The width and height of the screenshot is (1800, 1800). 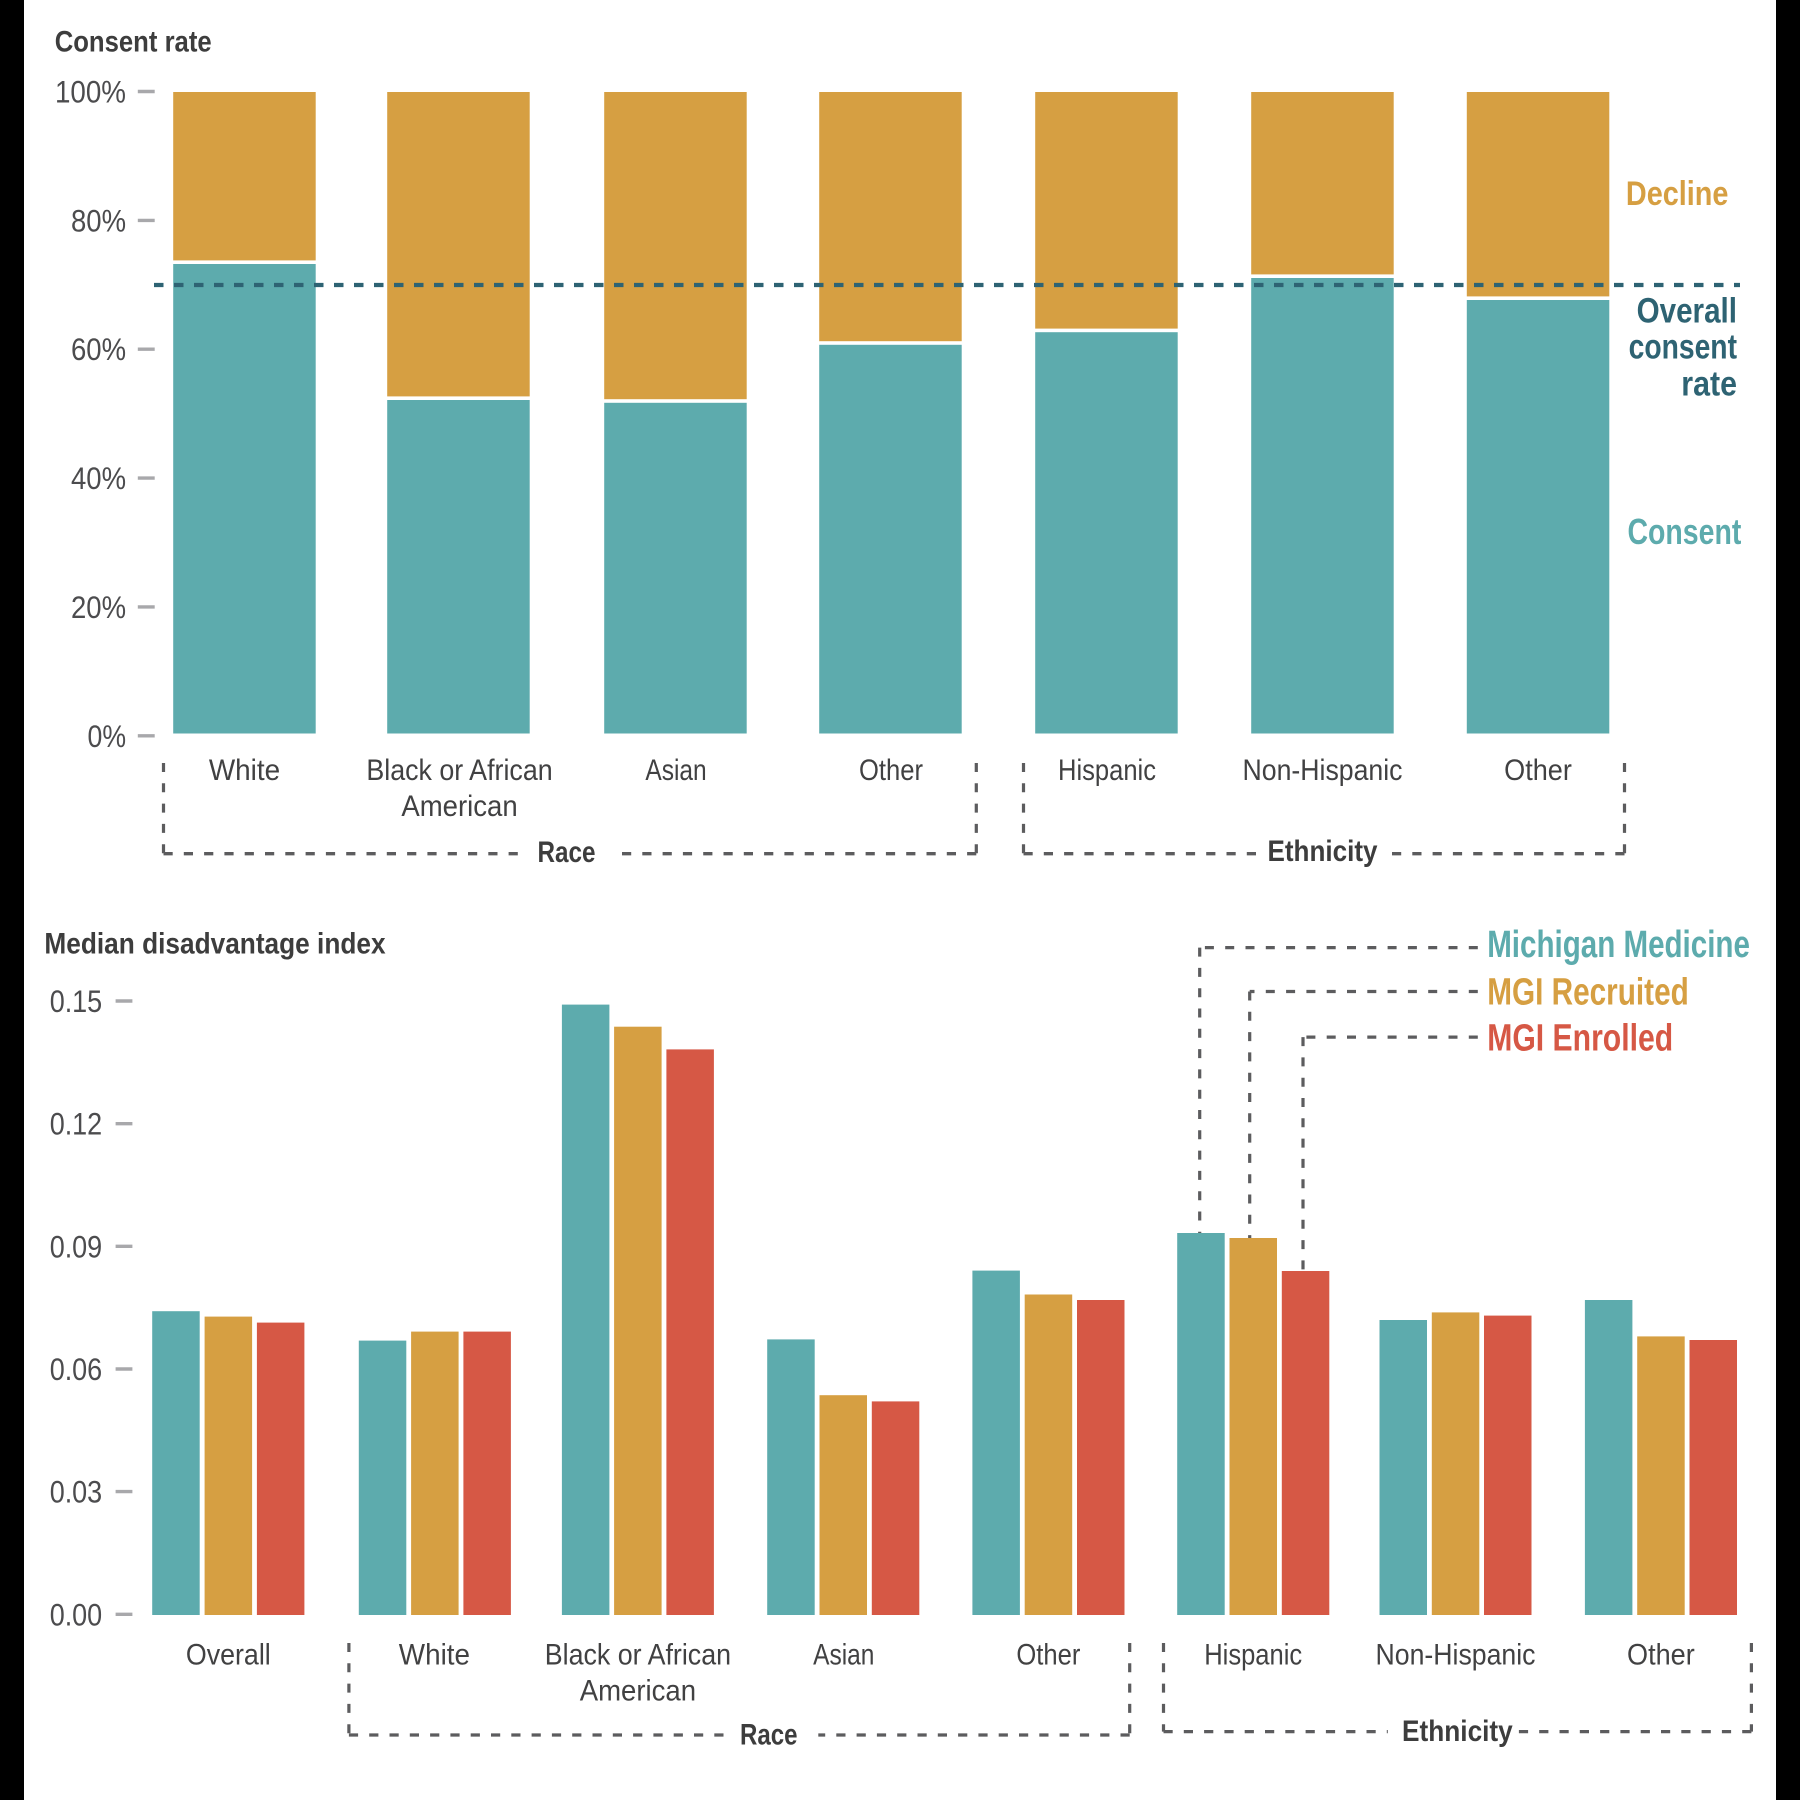 What do you see at coordinates (98, 607) in the screenshot?
I see `svg-text: 20%` at bounding box center [98, 607].